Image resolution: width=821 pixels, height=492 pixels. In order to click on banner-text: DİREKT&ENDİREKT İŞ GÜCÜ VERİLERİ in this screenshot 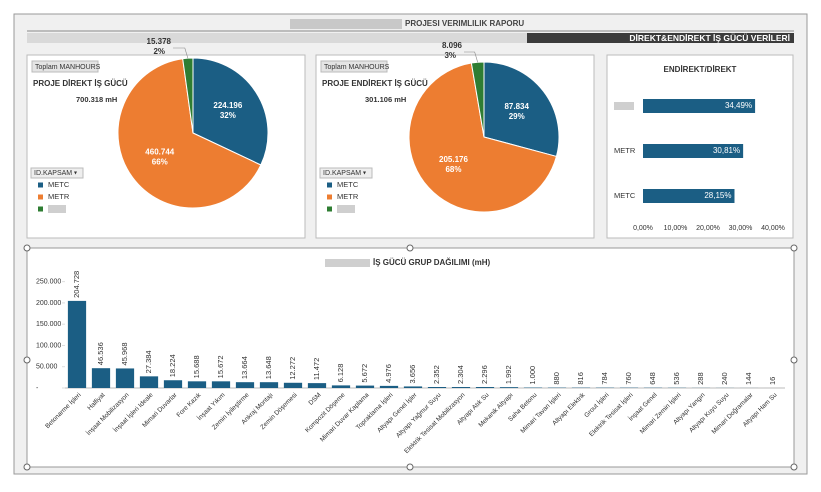, I will do `click(709, 38)`.